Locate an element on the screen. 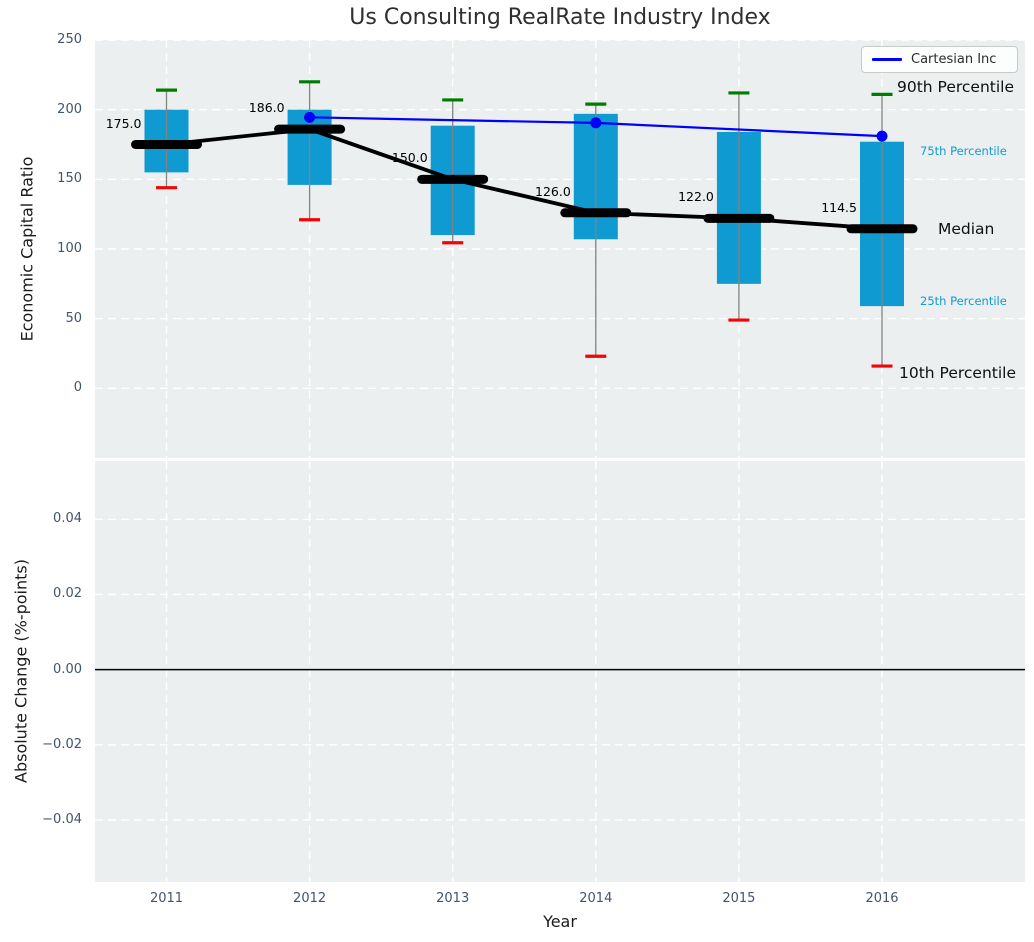 This screenshot has height=942, width=1034. x-tick-label: 2015 is located at coordinates (739, 898).